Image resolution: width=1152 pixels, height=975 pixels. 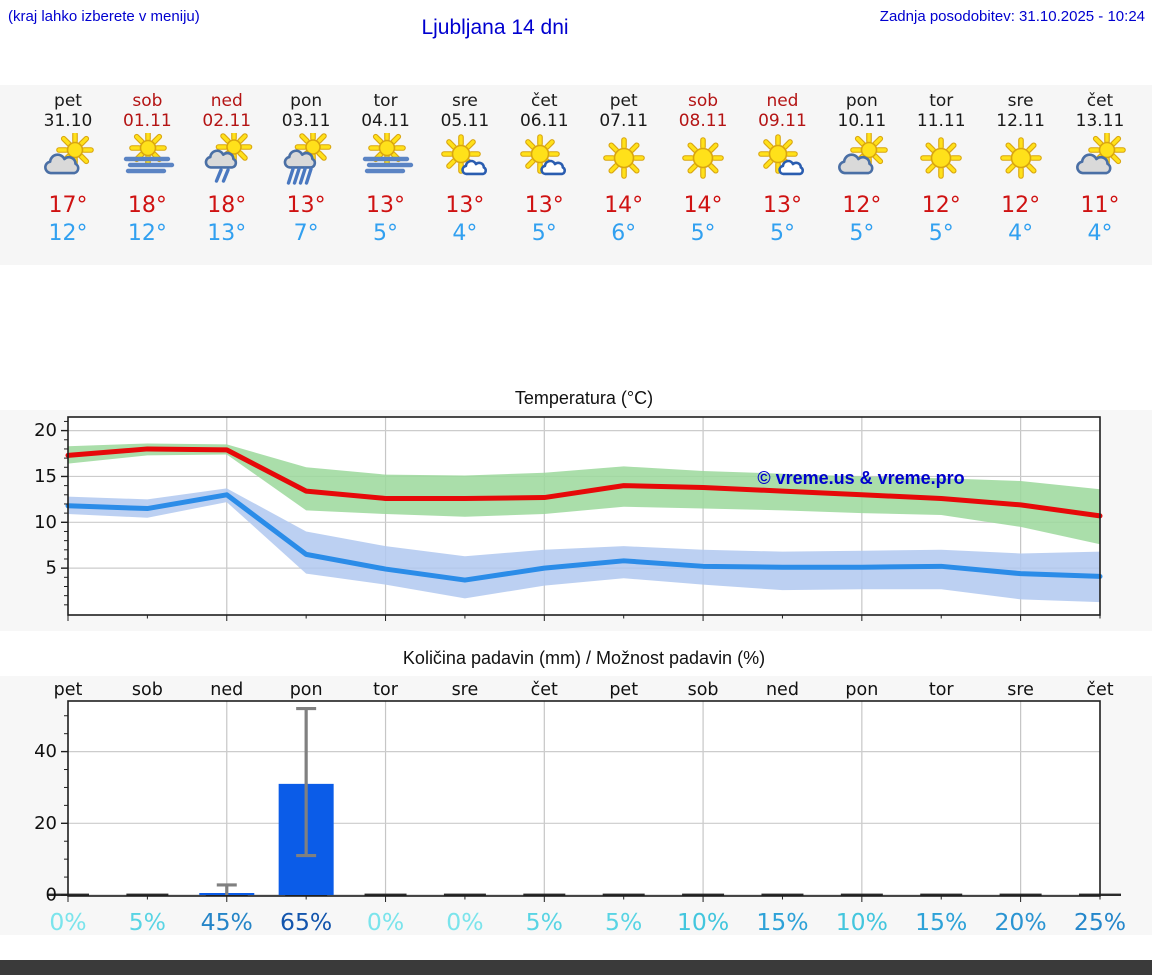 I want to click on forecast-day-11.11: tor 11.11 12° 5°, so click(x=941, y=166).